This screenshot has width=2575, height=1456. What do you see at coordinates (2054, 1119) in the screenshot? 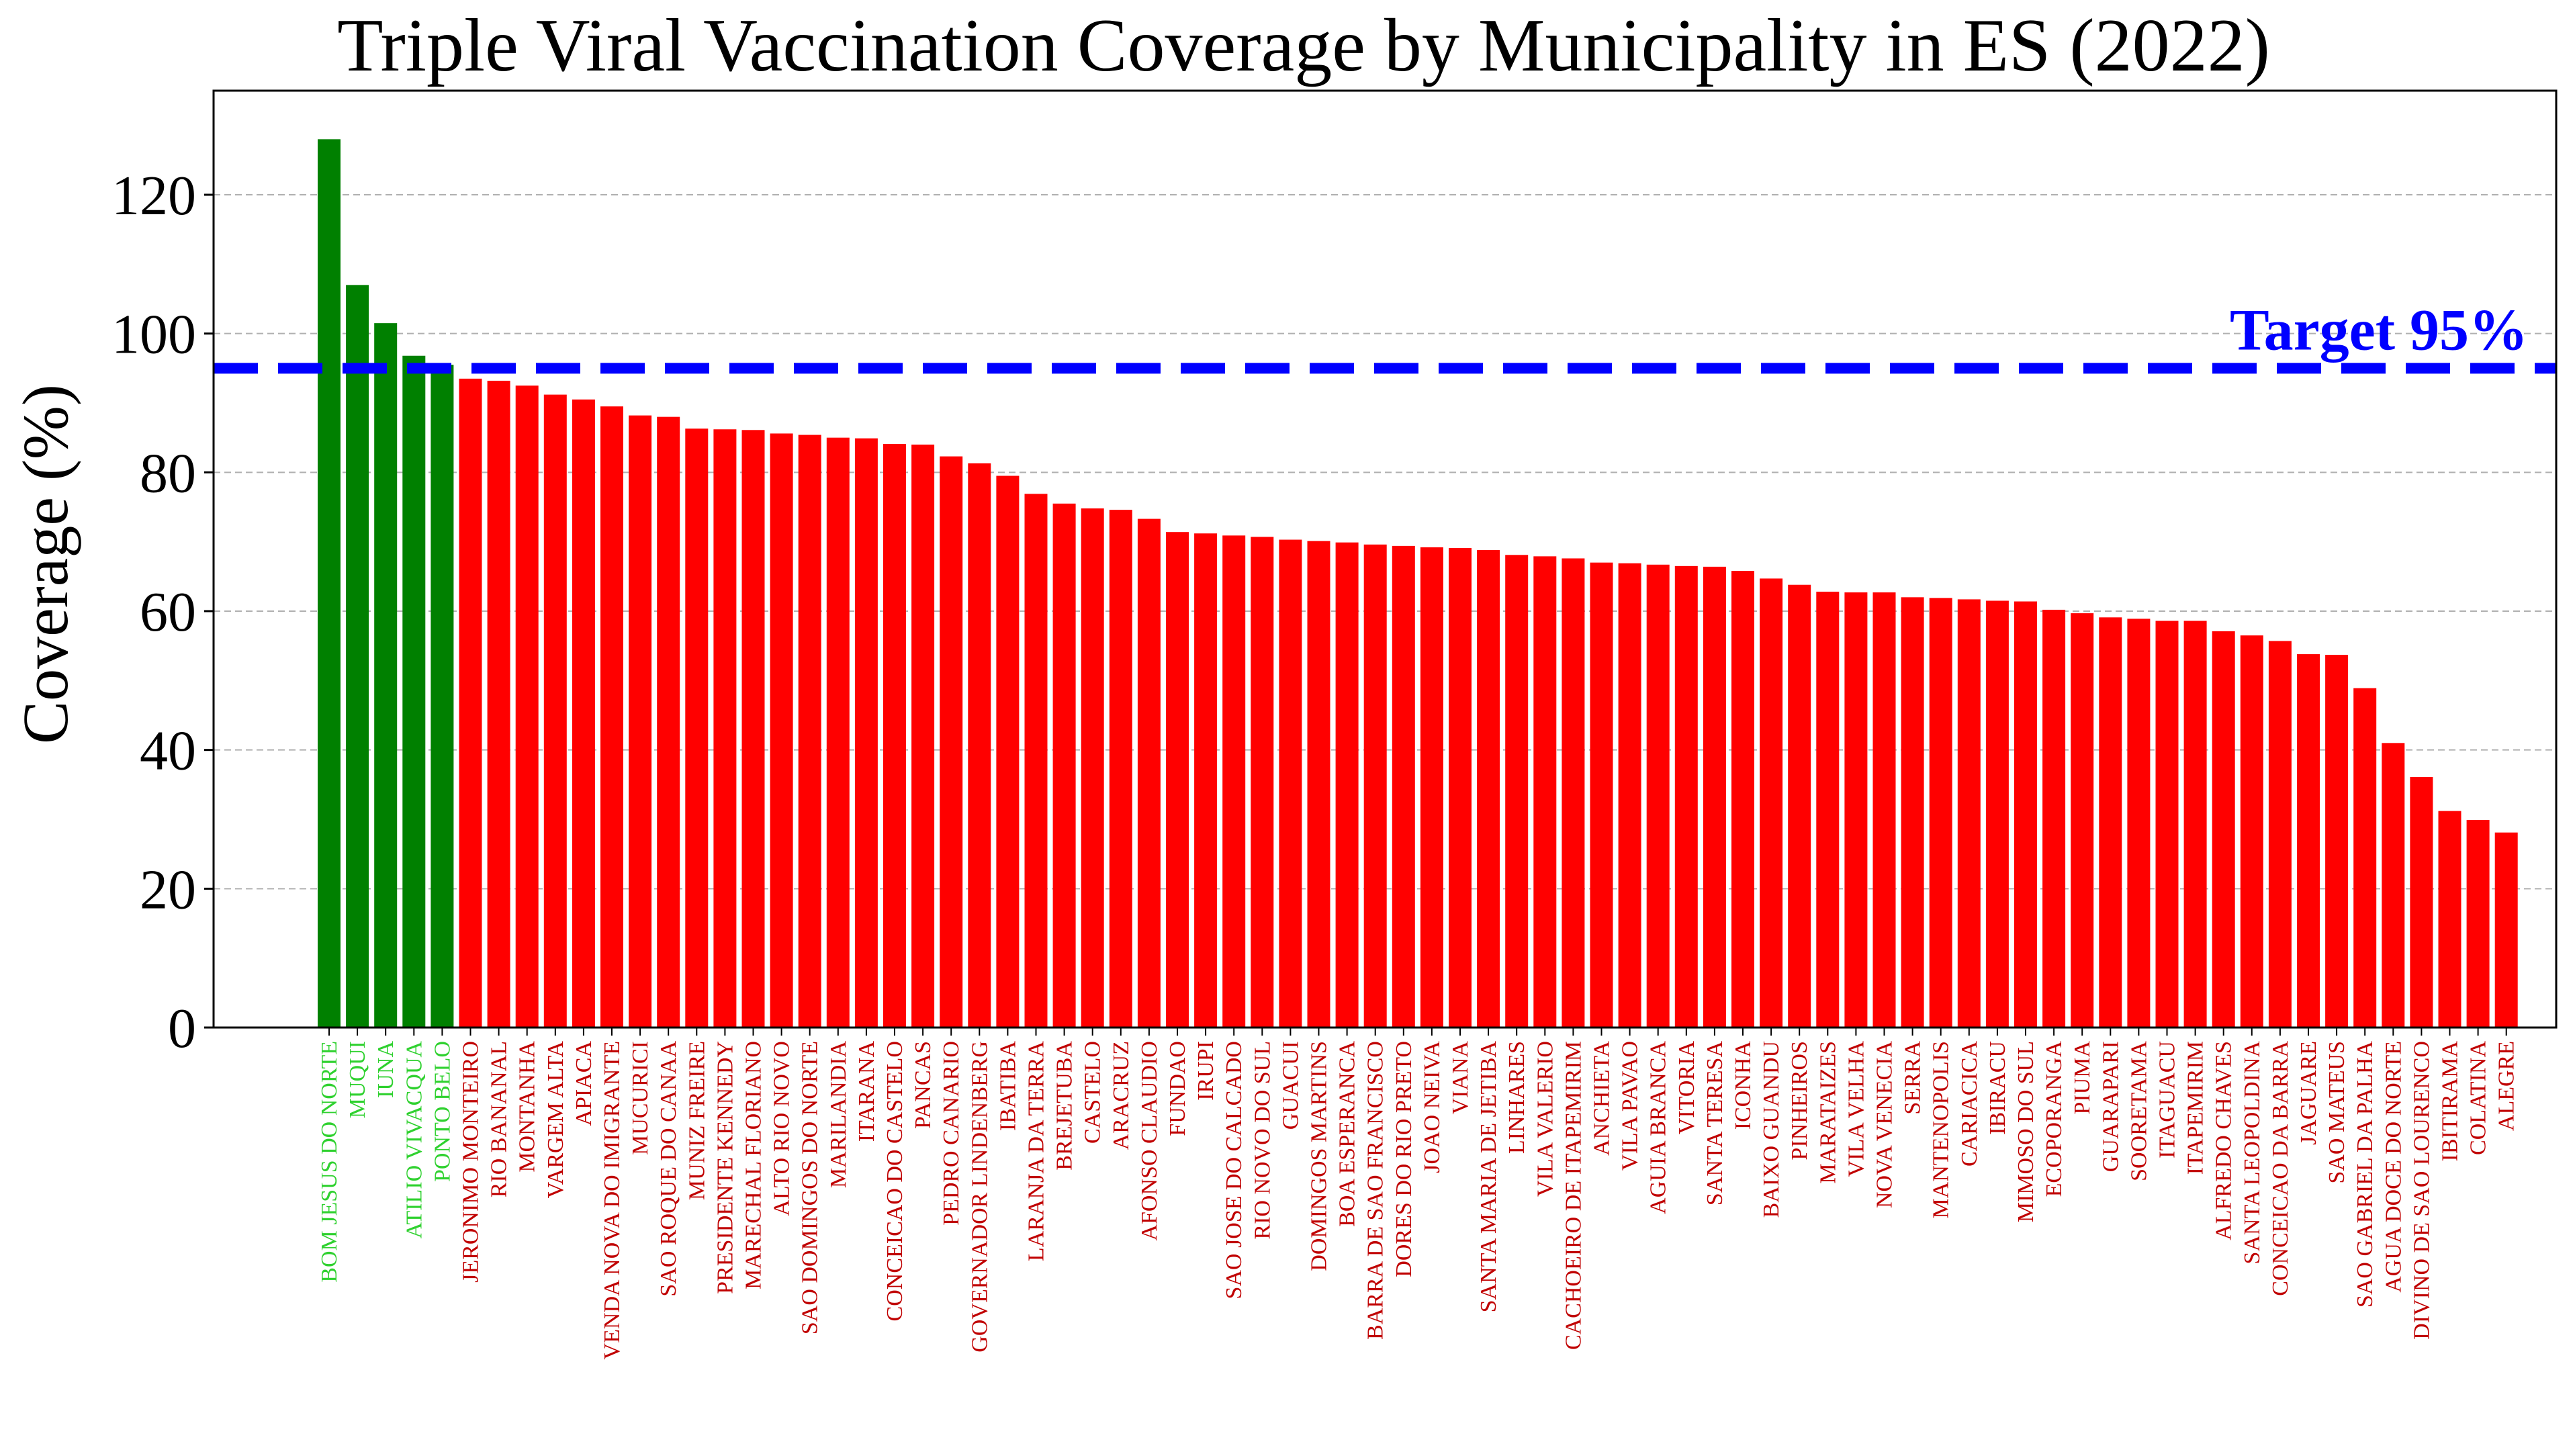
I see `x-tick-label: ECOPORANGA` at bounding box center [2054, 1119].